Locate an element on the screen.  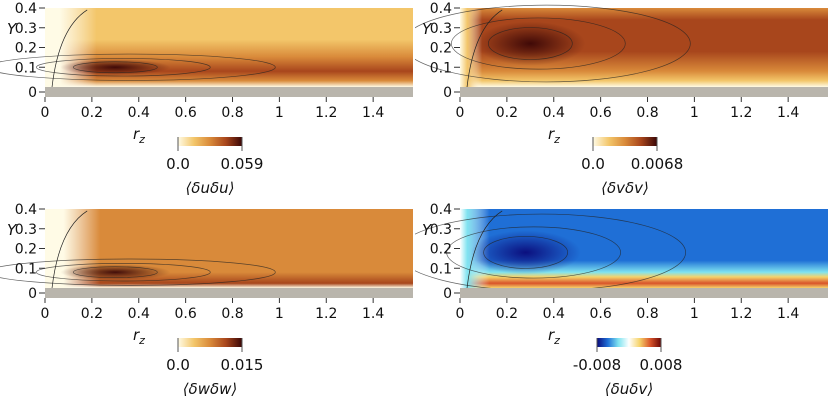
xtick-label-uu-2: 0.4 is located at coordinates (139, 113).